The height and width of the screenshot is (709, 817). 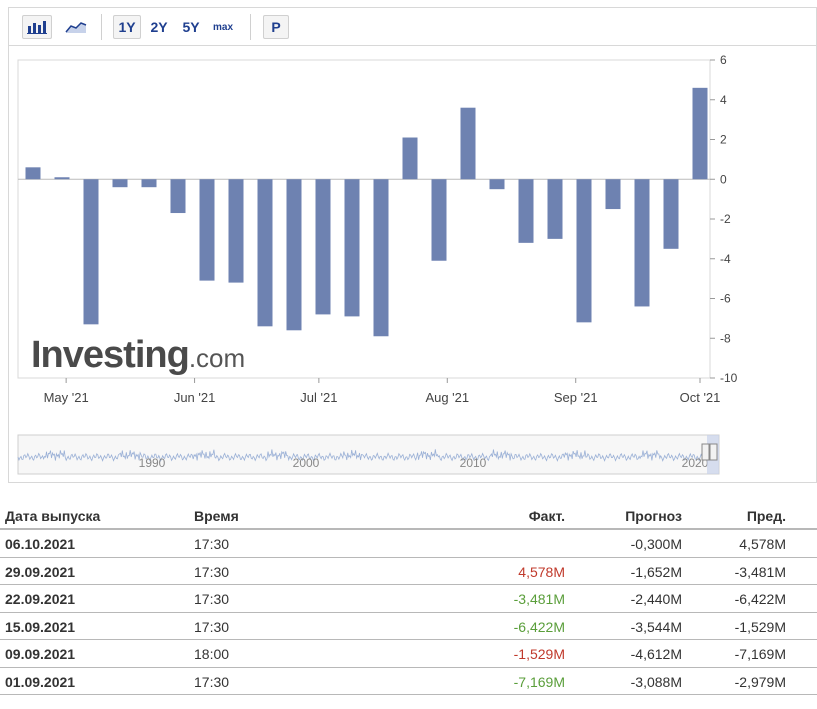 I want to click on table-row: 06.10.2021 17:30 -0,300M 4,578M, so click(x=408, y=544).